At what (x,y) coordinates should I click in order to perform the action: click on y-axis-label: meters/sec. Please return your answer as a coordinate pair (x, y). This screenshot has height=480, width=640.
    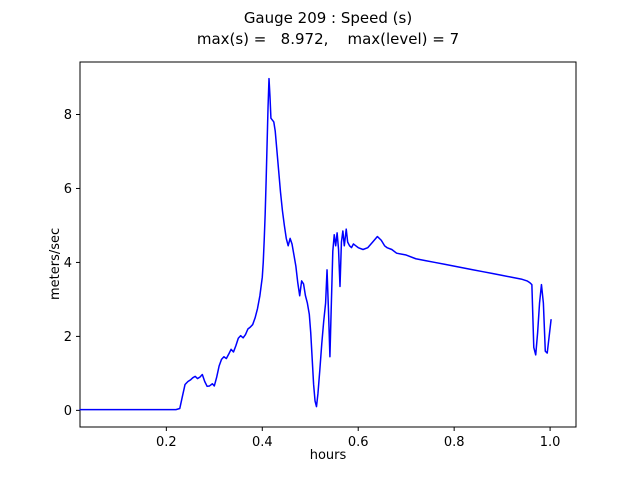
    Looking at the image, I should click on (55, 263).